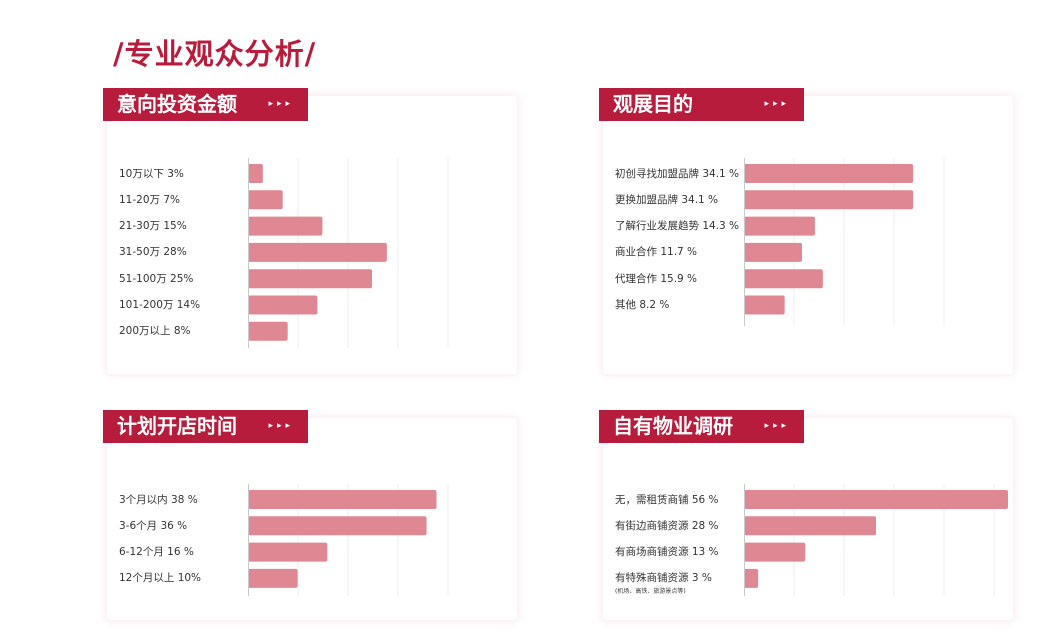 The width and height of the screenshot is (1059, 639). What do you see at coordinates (155, 331) in the screenshot?
I see `category-label: 200万以上 8%` at bounding box center [155, 331].